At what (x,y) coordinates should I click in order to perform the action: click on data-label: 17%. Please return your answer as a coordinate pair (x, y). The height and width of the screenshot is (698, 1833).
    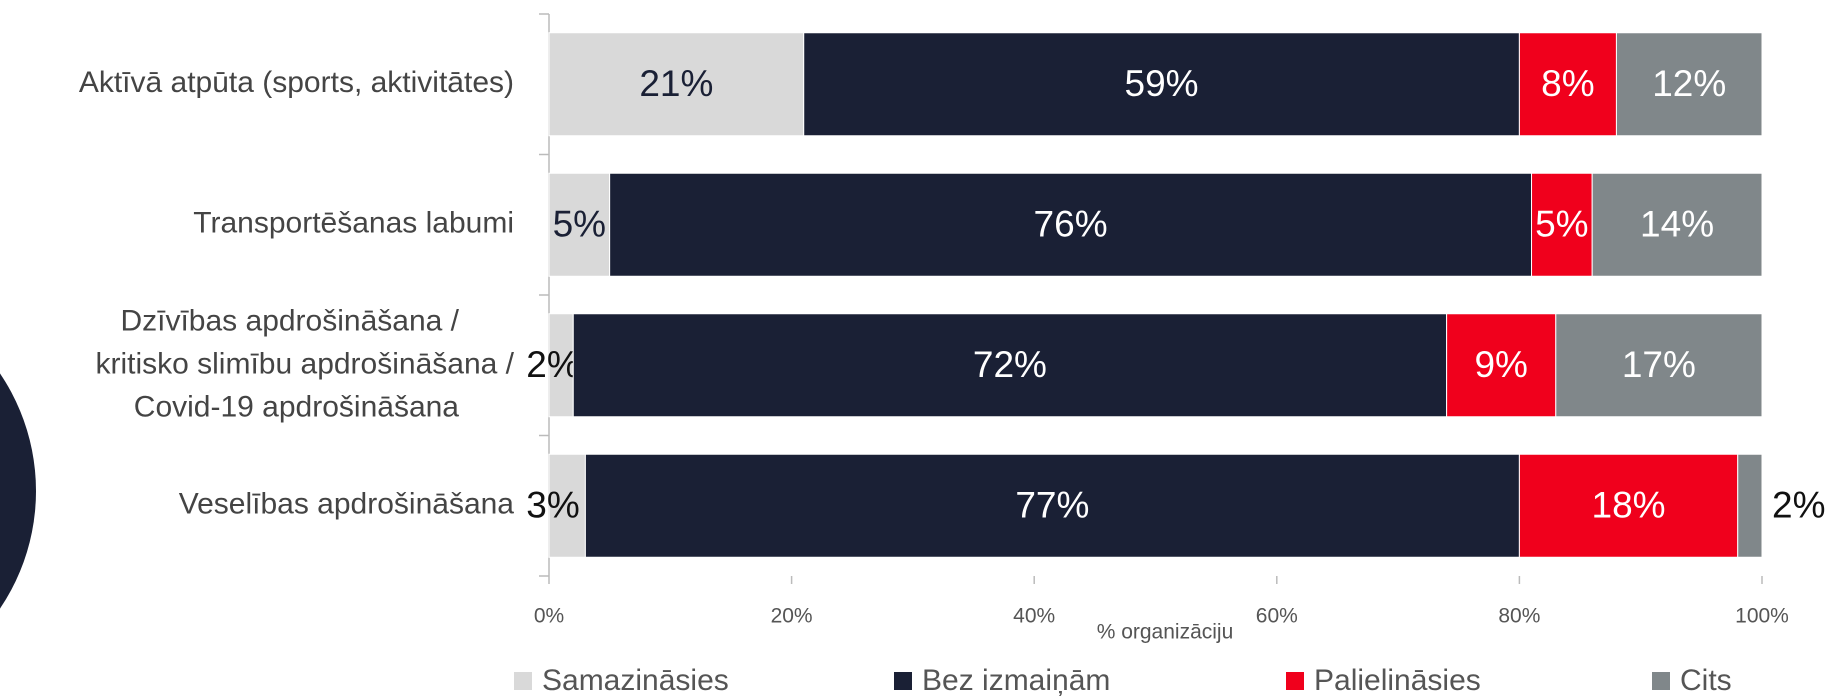
    Looking at the image, I should click on (1659, 364).